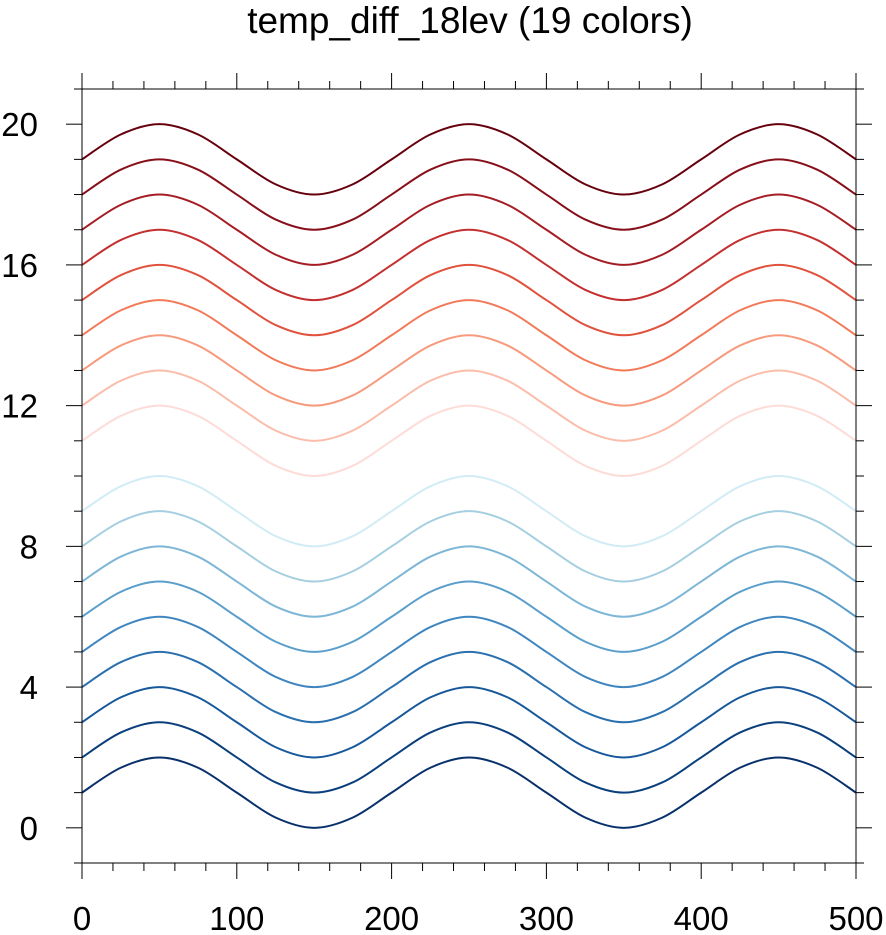  What do you see at coordinates (546, 917) in the screenshot?
I see `x-tick-label-300: 300` at bounding box center [546, 917].